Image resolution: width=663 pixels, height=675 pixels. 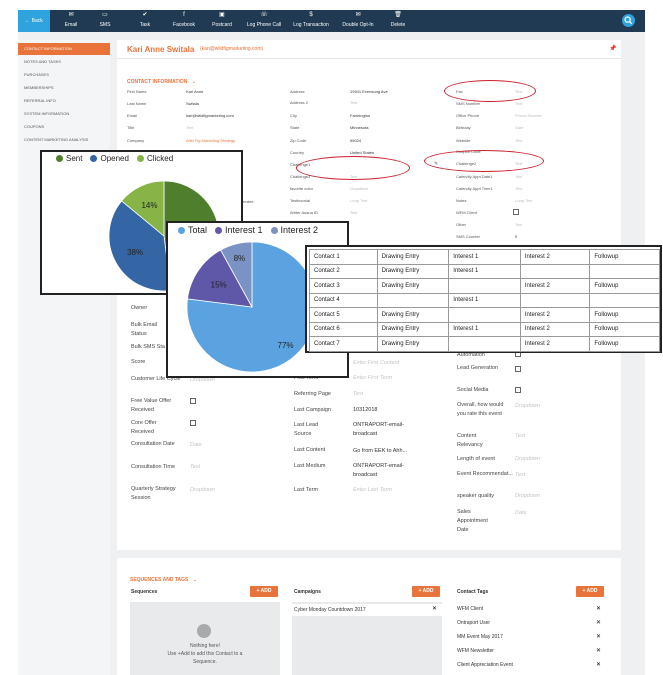 What do you see at coordinates (519, 188) in the screenshot?
I see `calendly-time-placeholder: Text` at bounding box center [519, 188].